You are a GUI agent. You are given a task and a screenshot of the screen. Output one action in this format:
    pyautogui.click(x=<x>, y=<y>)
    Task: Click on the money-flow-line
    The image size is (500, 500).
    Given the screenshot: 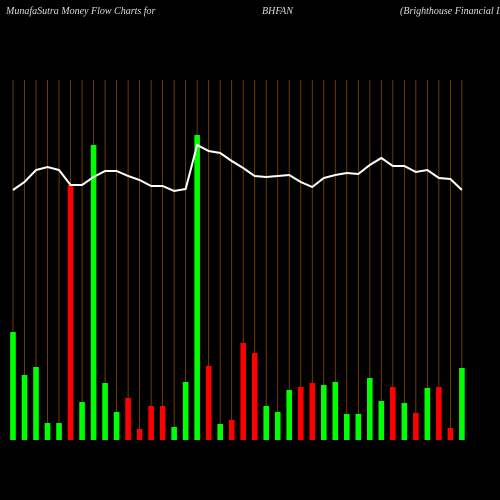 What is the action you would take?
    pyautogui.click(x=237, y=168)
    